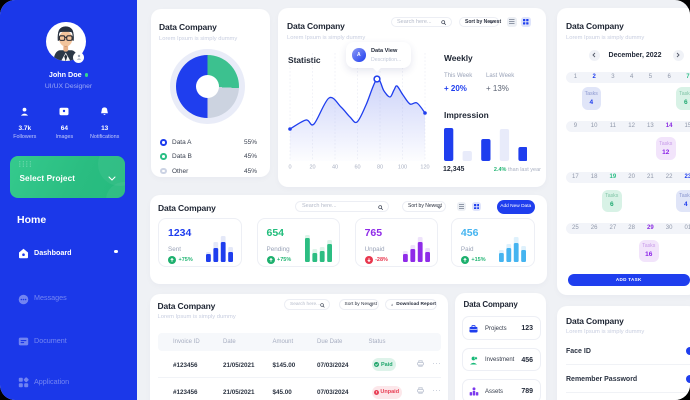  Describe the element at coordinates (335, 168) in the screenshot. I see `svg-text: 40` at that location.